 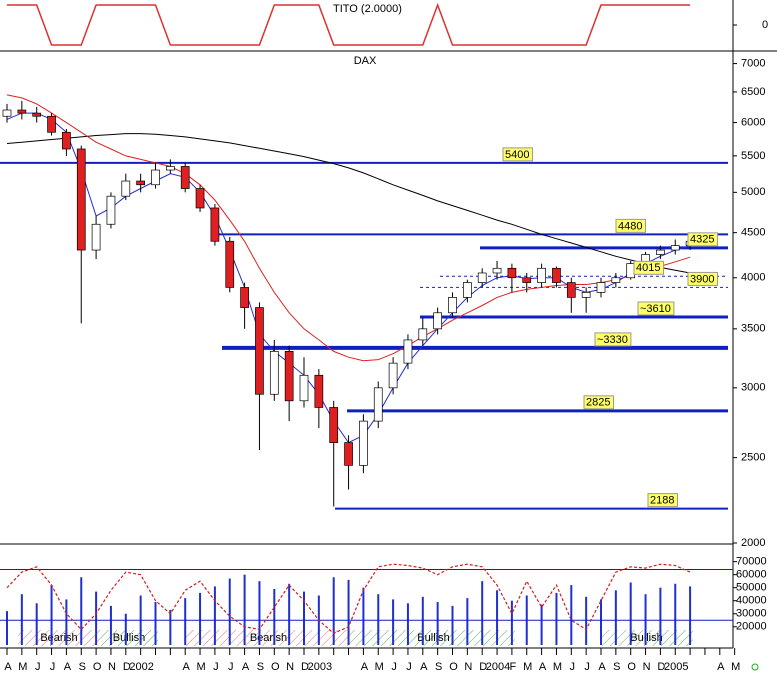 What do you see at coordinates (753, 278) in the screenshot?
I see `y-tick-label: 4000` at bounding box center [753, 278].